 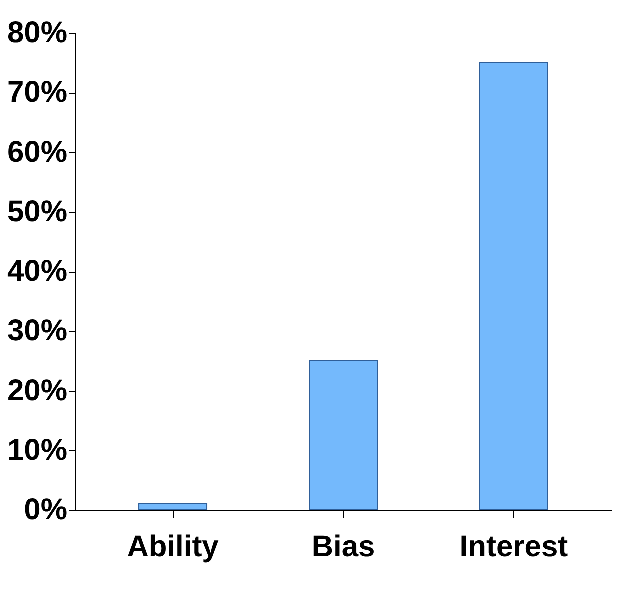 What do you see at coordinates (344, 547) in the screenshot?
I see `x-tick-label: Bias` at bounding box center [344, 547].